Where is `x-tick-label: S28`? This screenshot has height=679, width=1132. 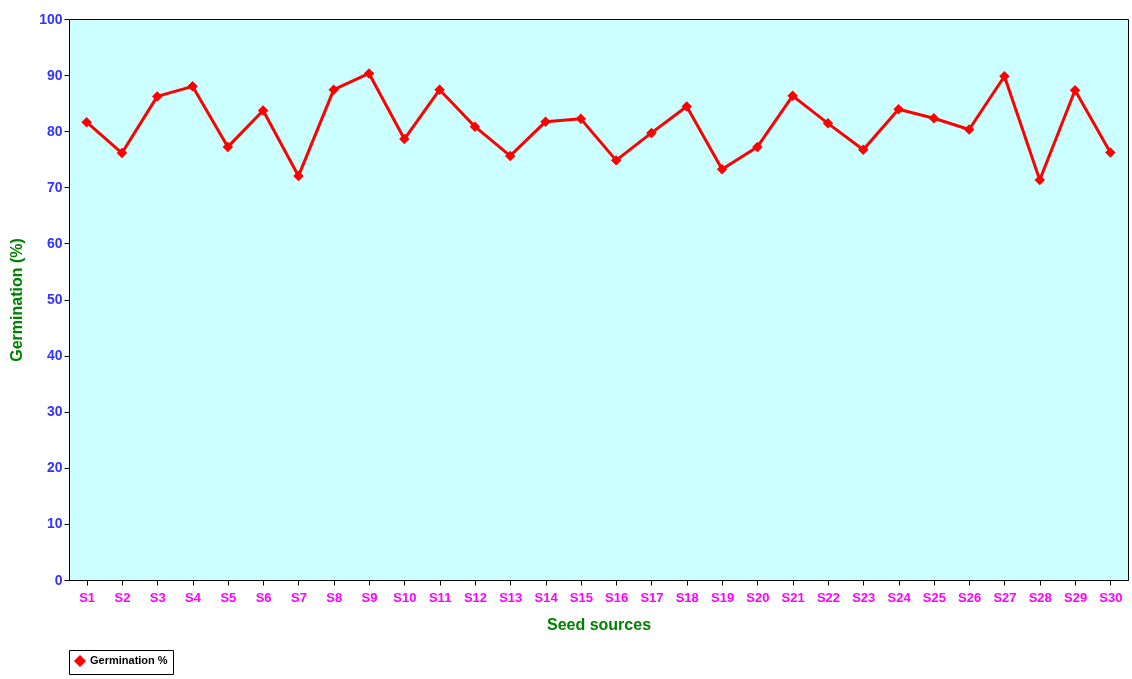 x-tick-label: S28 is located at coordinates (1040, 597).